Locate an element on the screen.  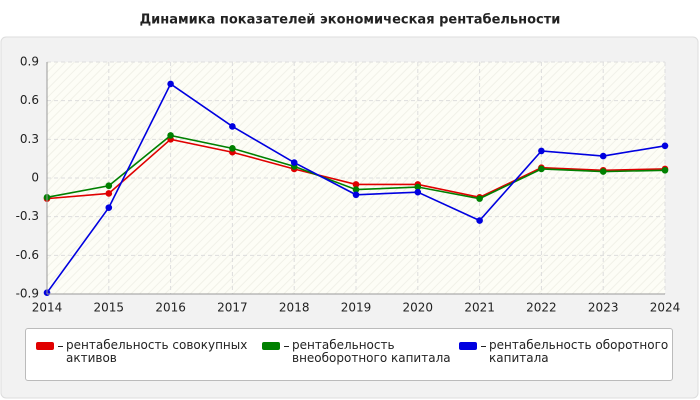
legend-item: рентабельность совокупных активов is located at coordinates (146, 352).